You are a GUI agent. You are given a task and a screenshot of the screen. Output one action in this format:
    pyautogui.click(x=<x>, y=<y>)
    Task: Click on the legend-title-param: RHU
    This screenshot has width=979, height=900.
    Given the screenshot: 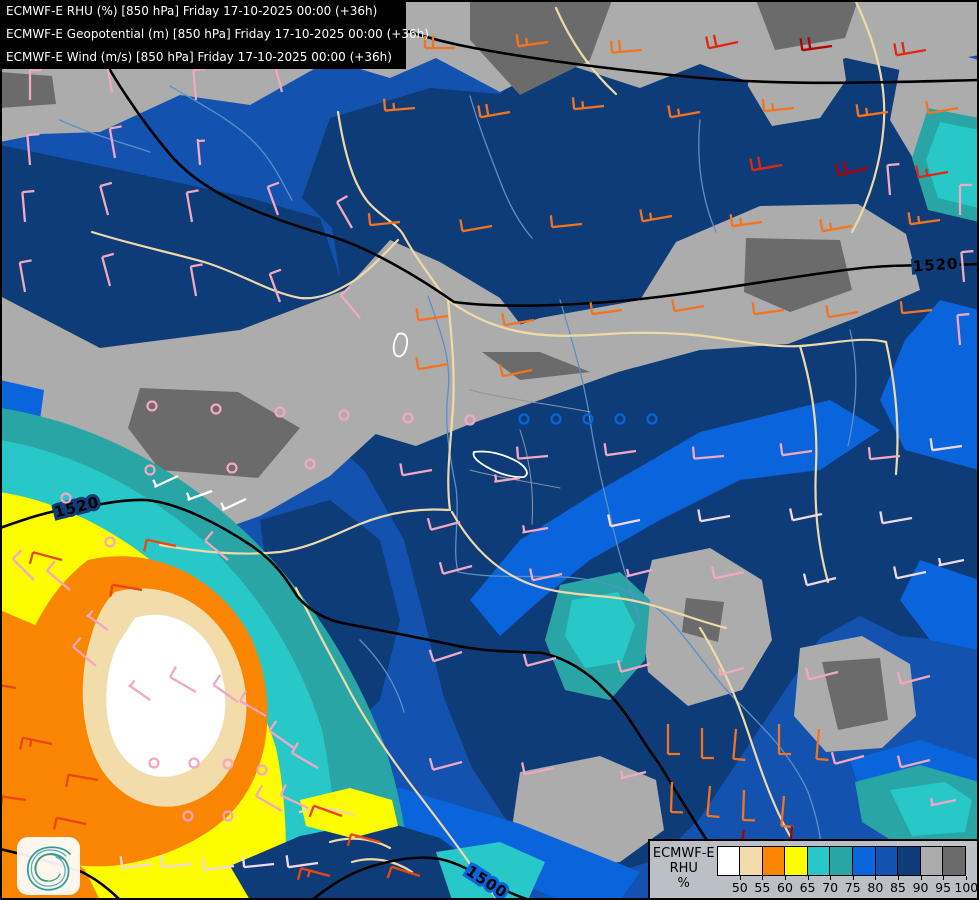 What is the action you would take?
    pyautogui.click(x=683, y=868)
    